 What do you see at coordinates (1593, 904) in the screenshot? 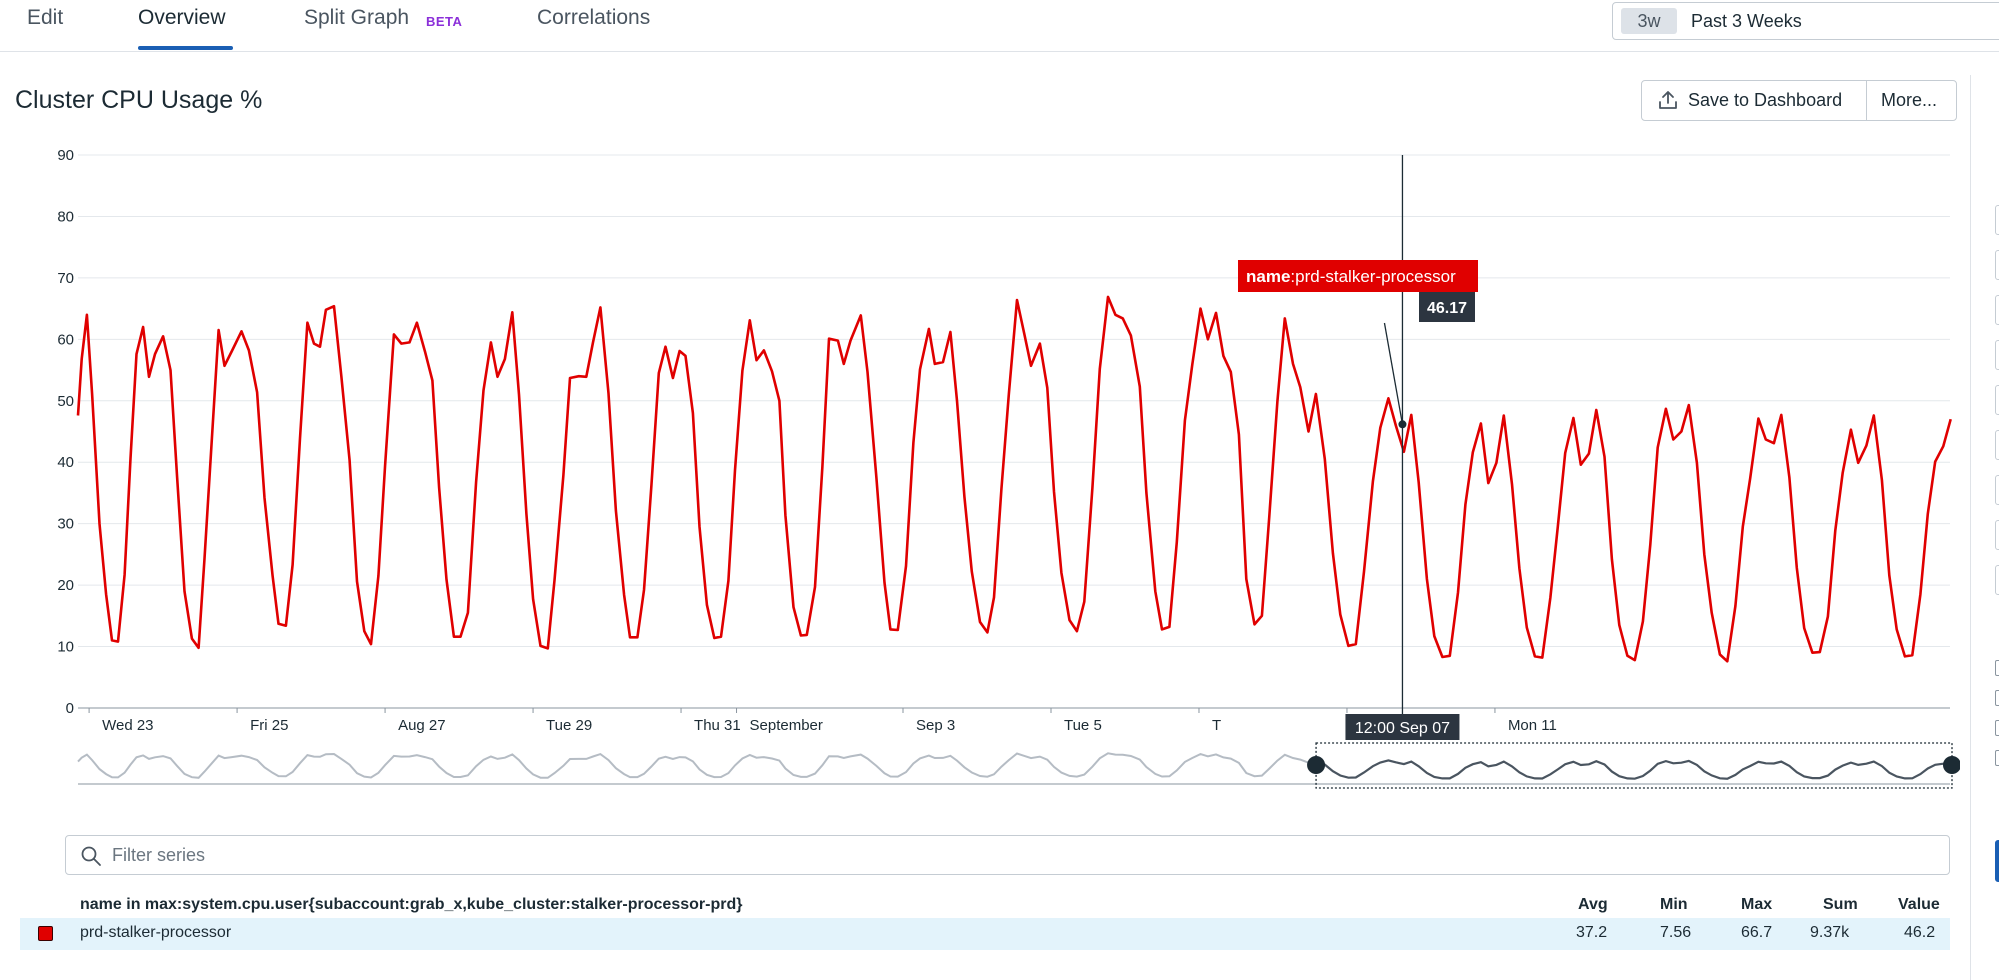
I see `legend-col-avg: Avg` at bounding box center [1593, 904].